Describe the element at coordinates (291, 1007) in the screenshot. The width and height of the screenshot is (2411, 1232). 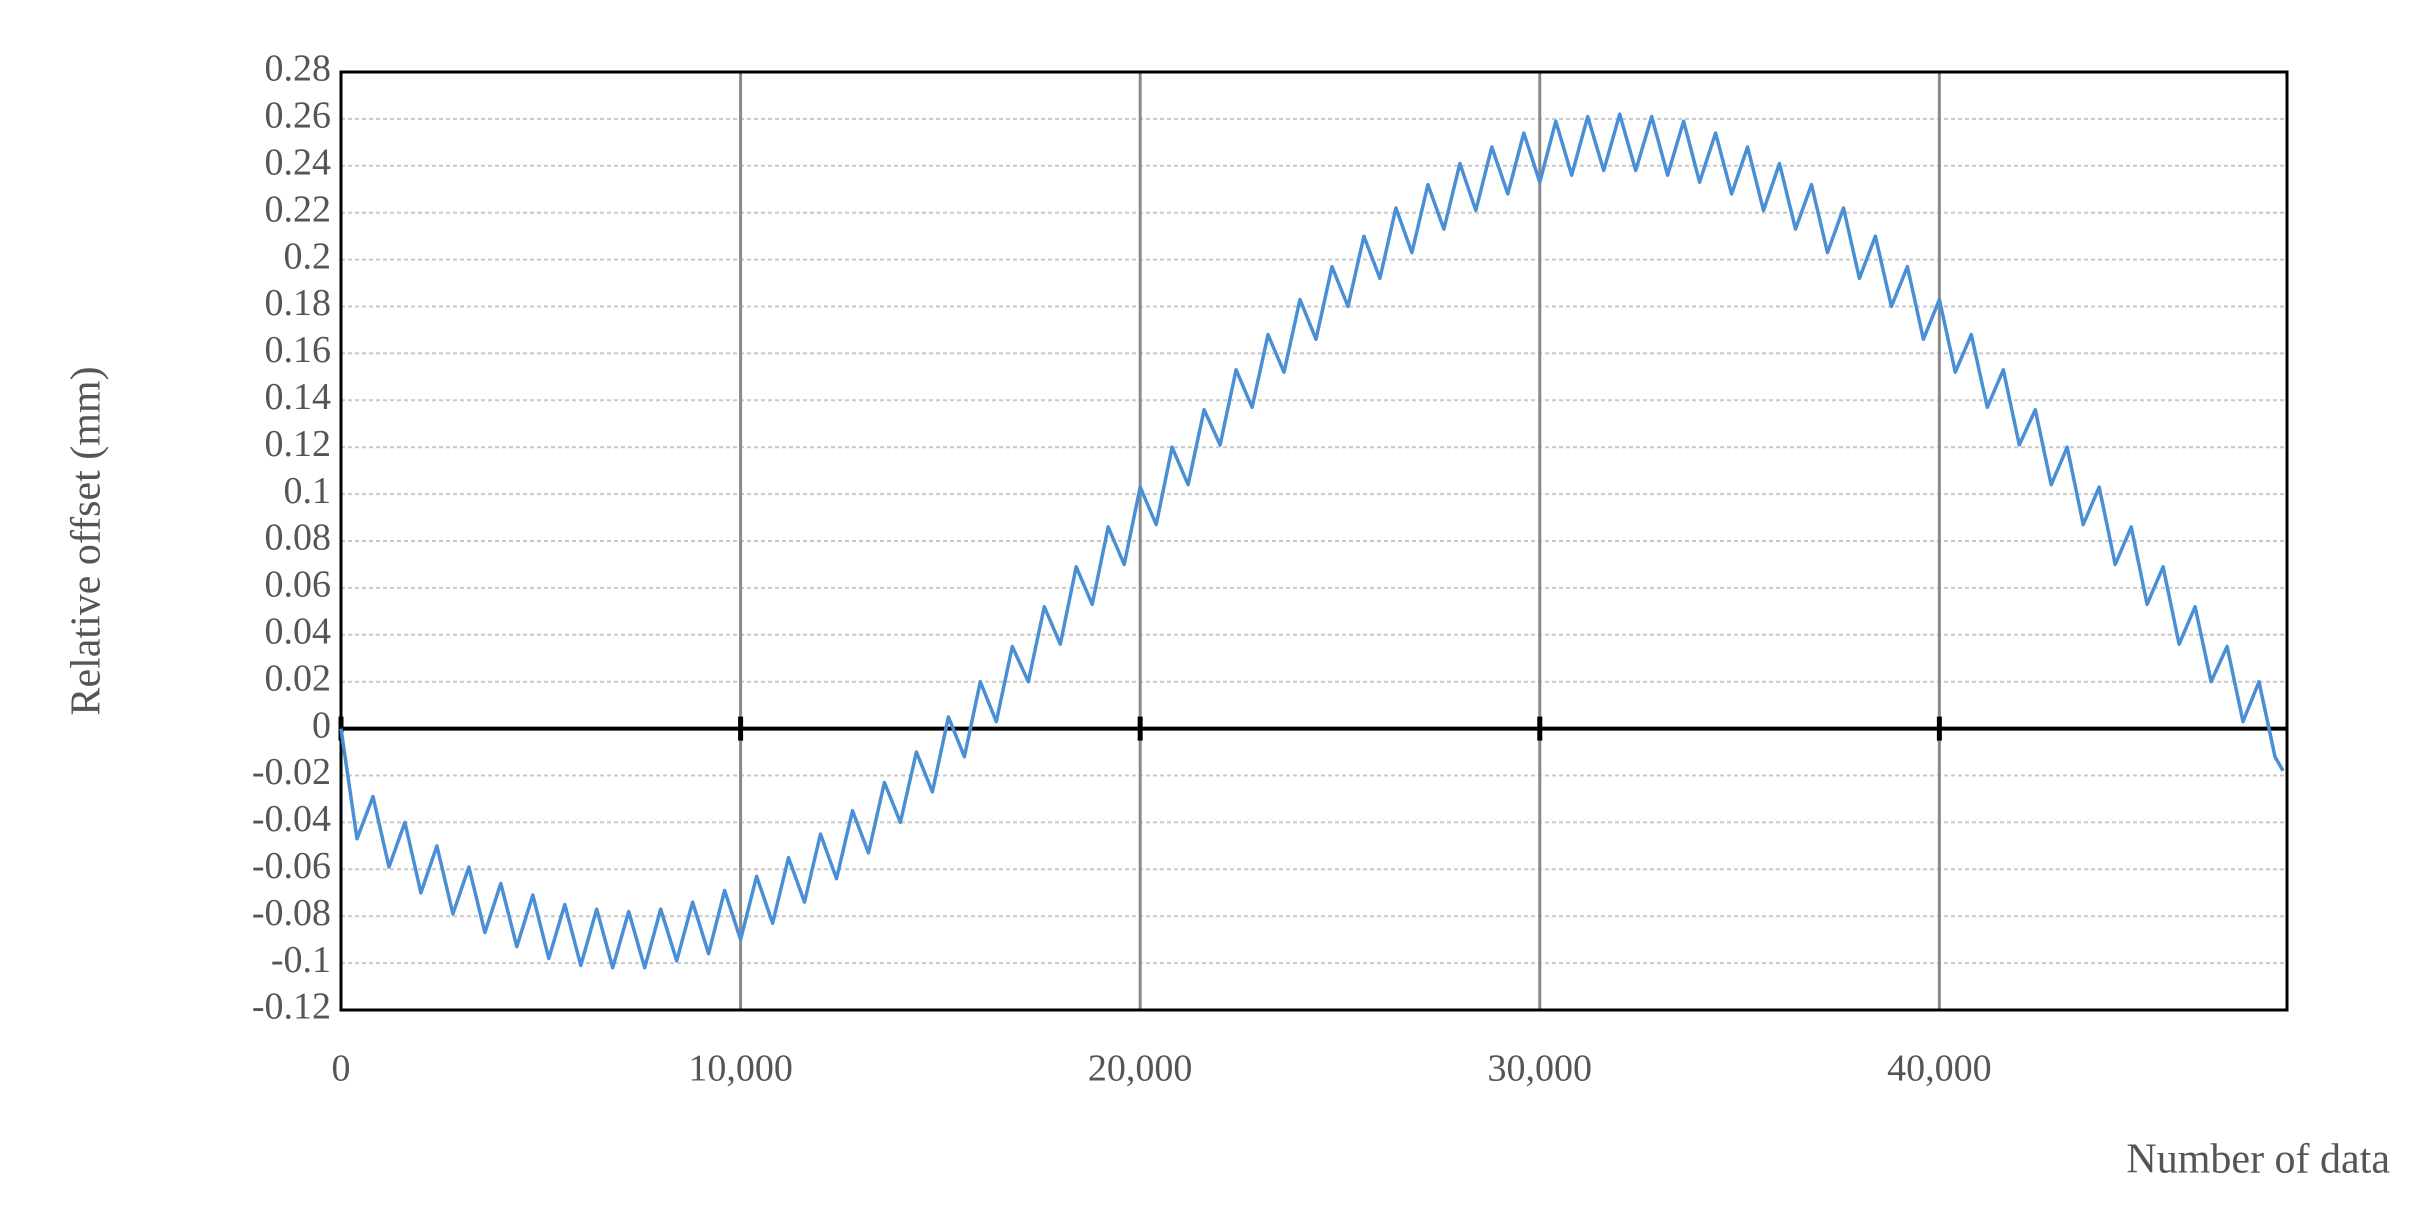
I see `y-tick-label: -0.12` at that location.